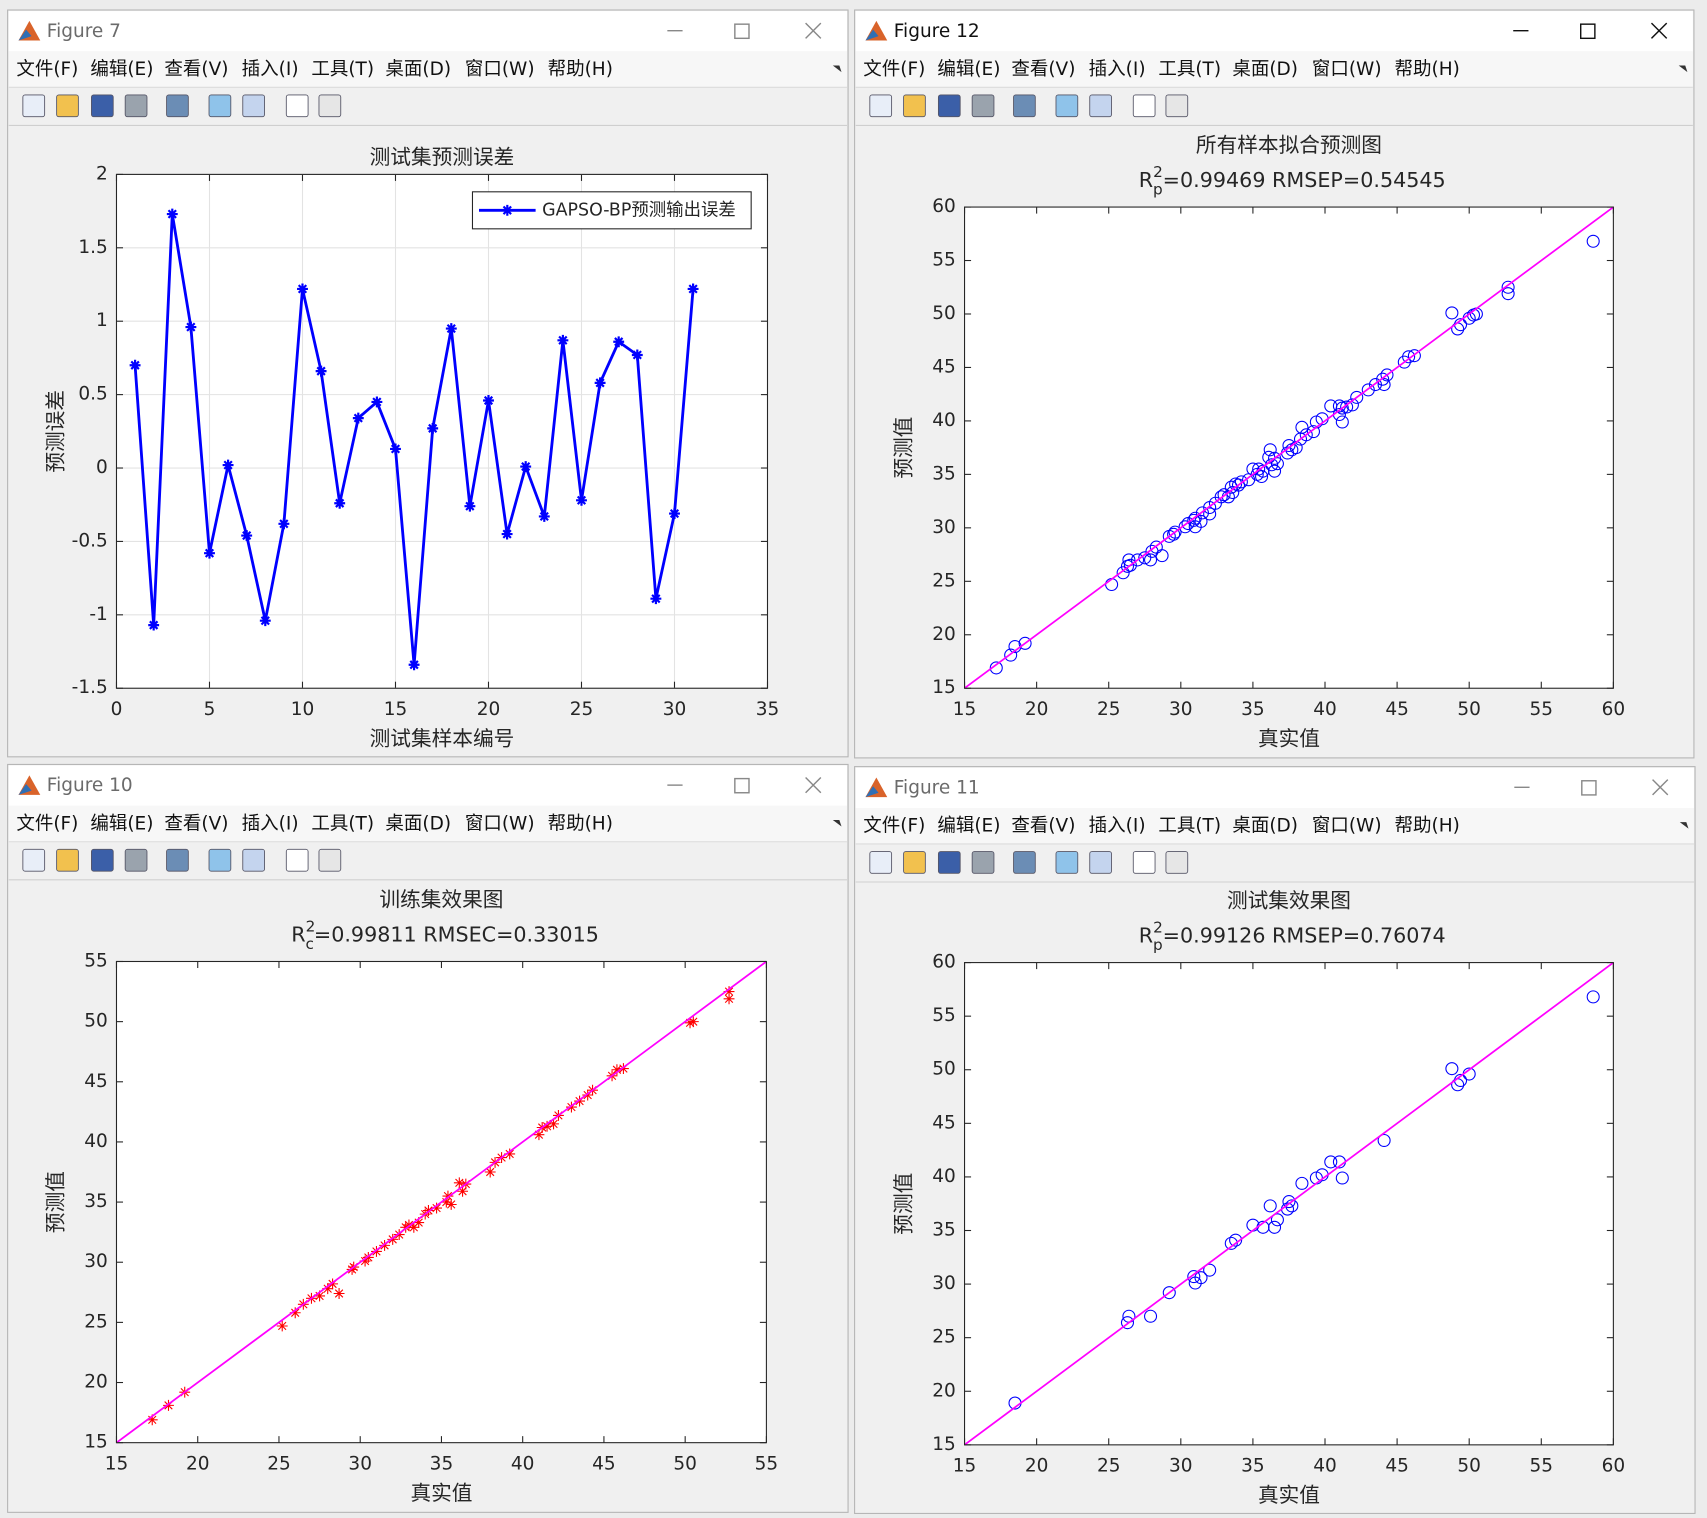 The height and width of the screenshot is (1518, 1707). Describe the element at coordinates (1288, 1204) in the screenshot. I see `axes-box` at that location.